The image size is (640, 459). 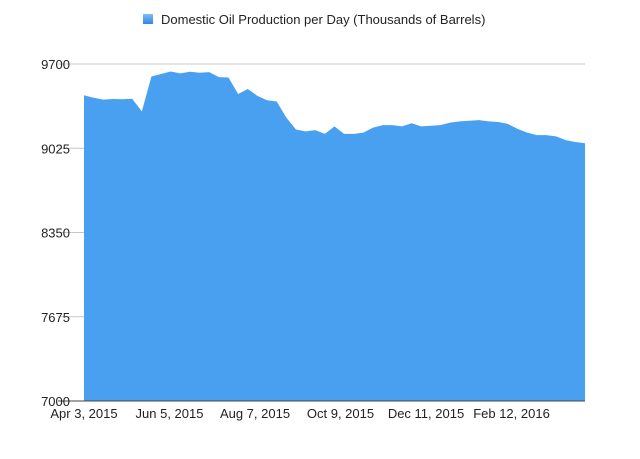 I want to click on x-tick-label: Apr 3, 2015, so click(x=83, y=413).